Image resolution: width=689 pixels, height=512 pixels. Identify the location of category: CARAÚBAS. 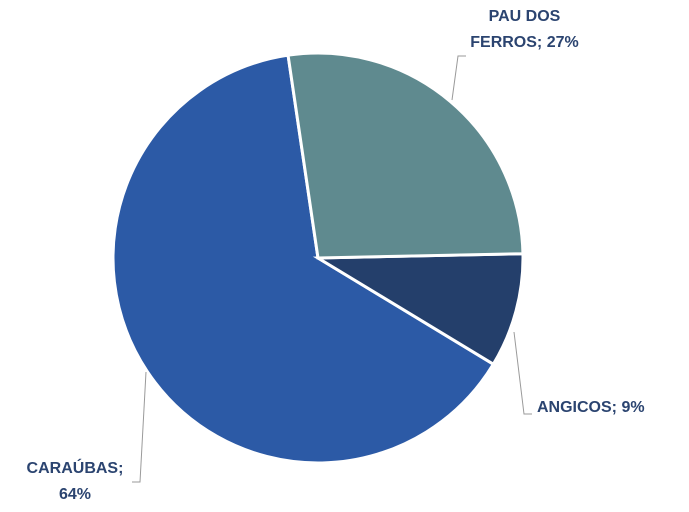
(72, 468).